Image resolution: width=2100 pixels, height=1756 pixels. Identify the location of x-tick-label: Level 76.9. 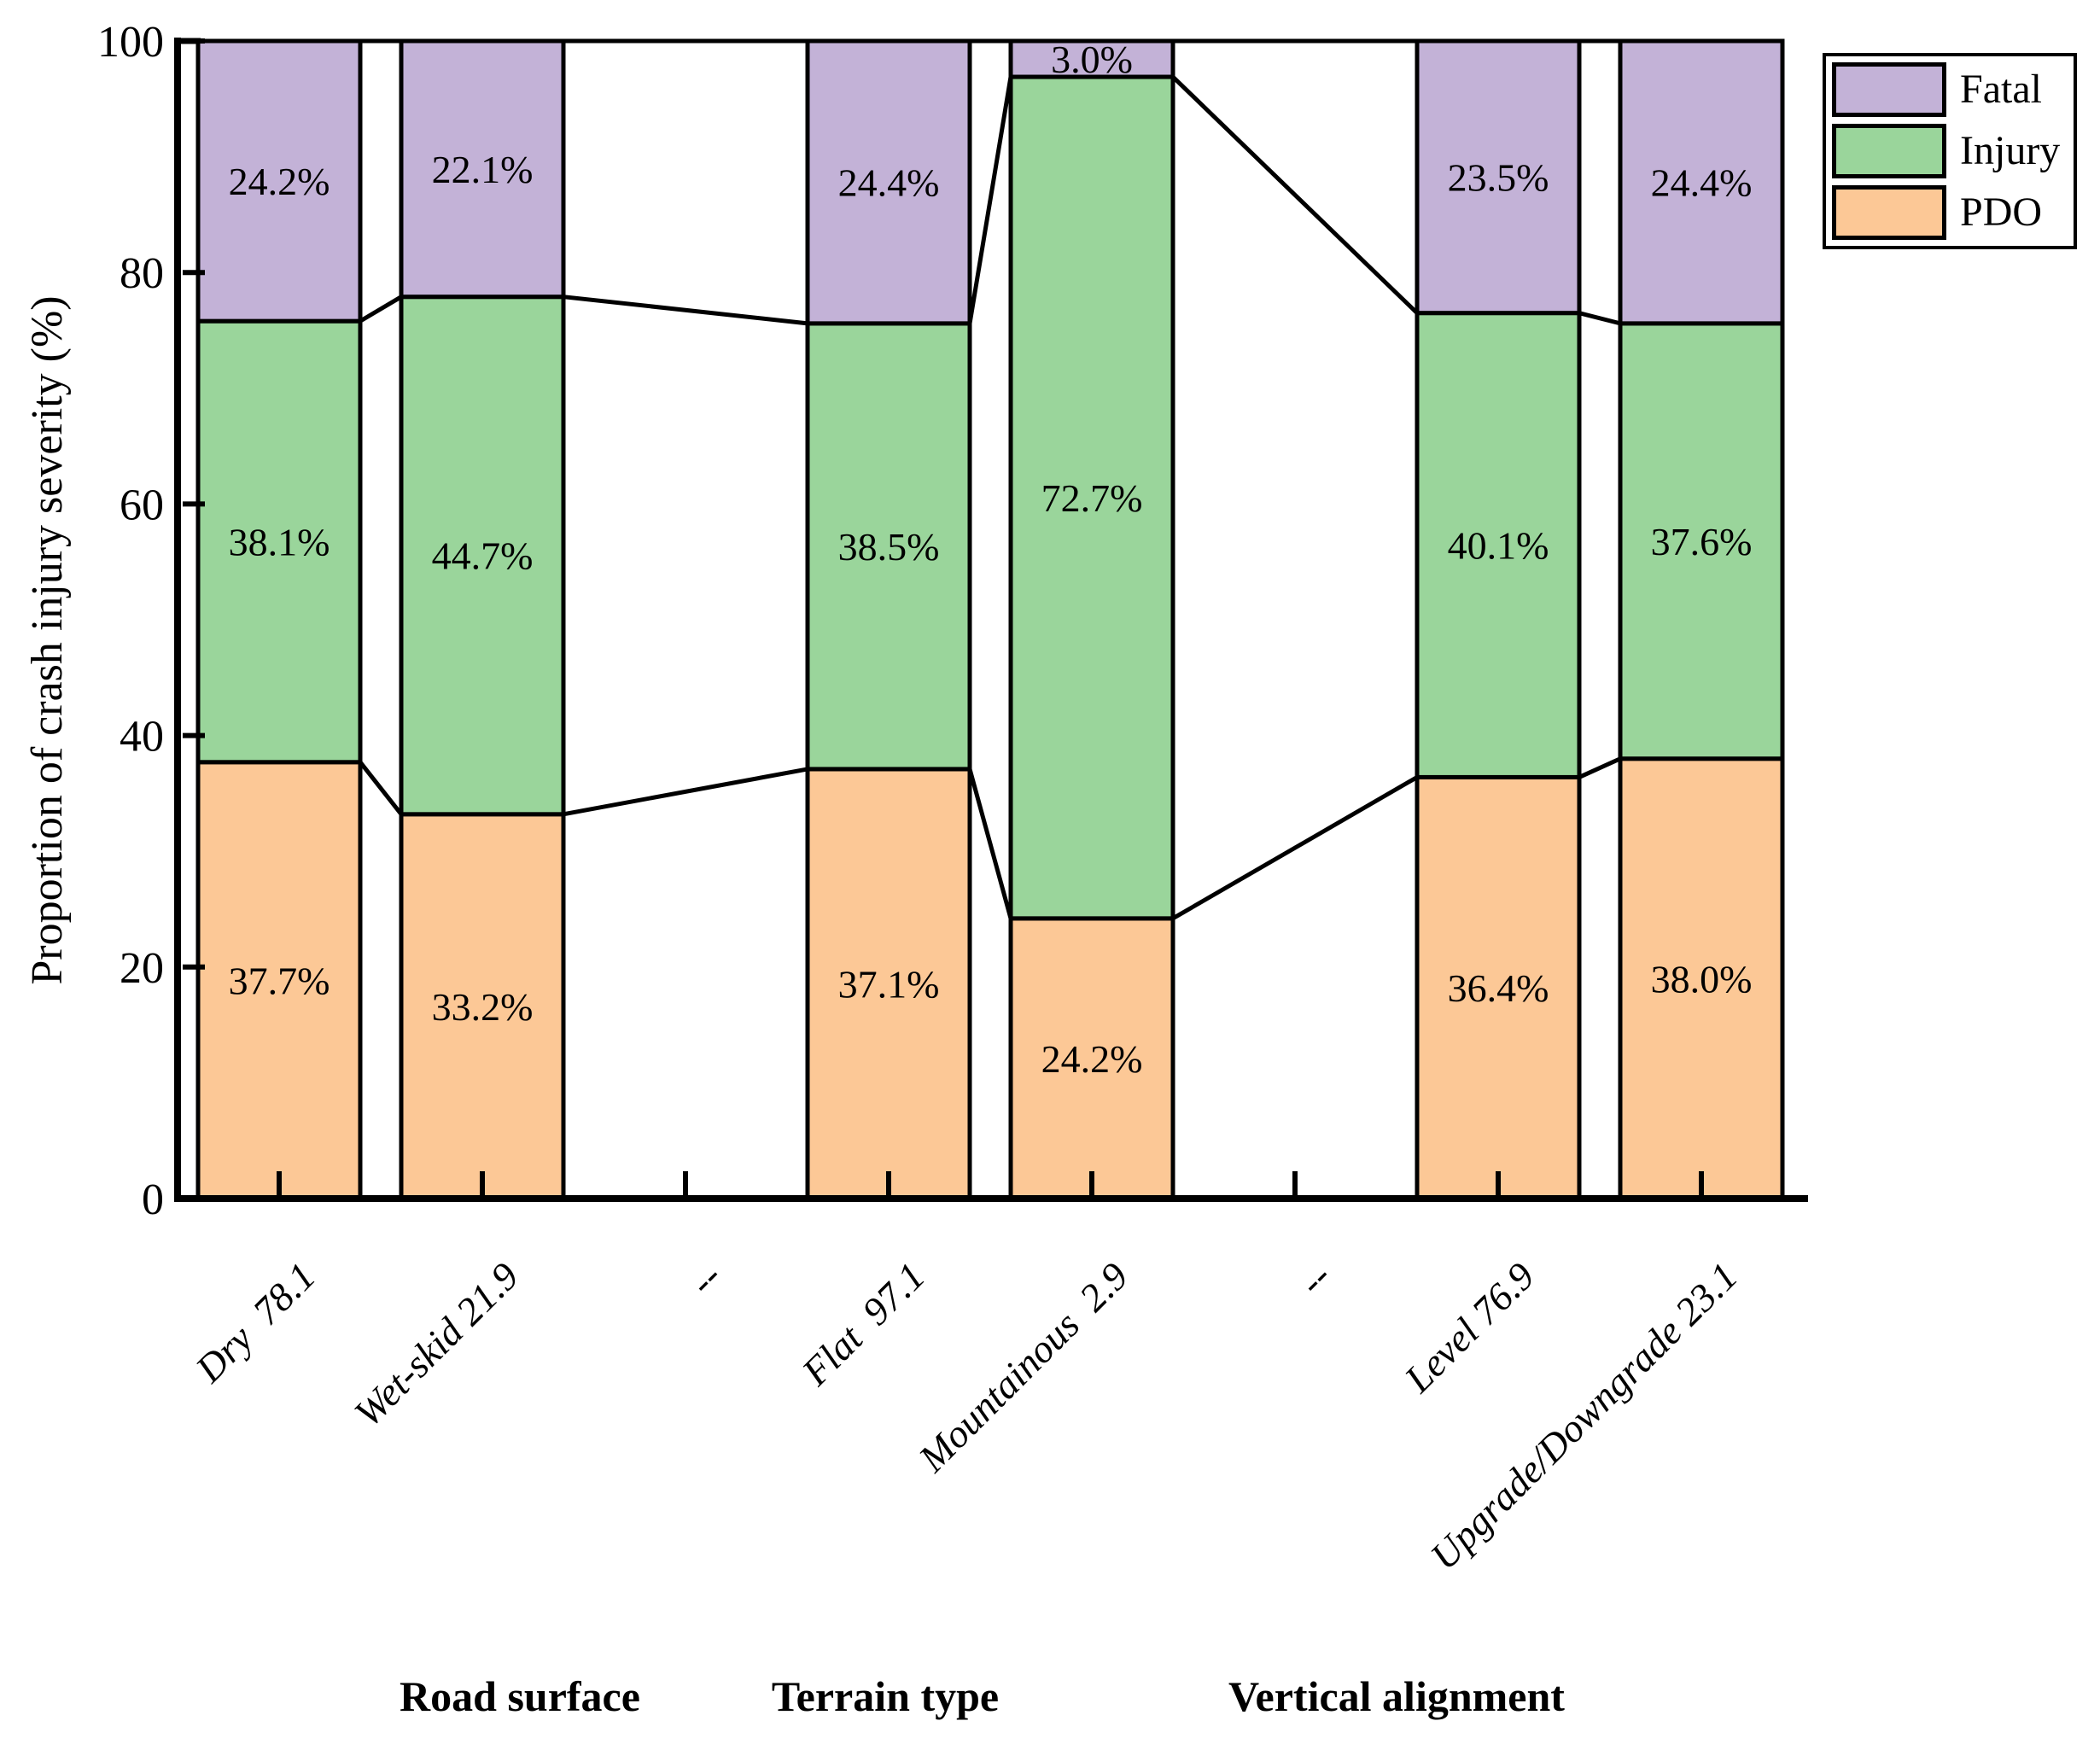
(1469, 1327).